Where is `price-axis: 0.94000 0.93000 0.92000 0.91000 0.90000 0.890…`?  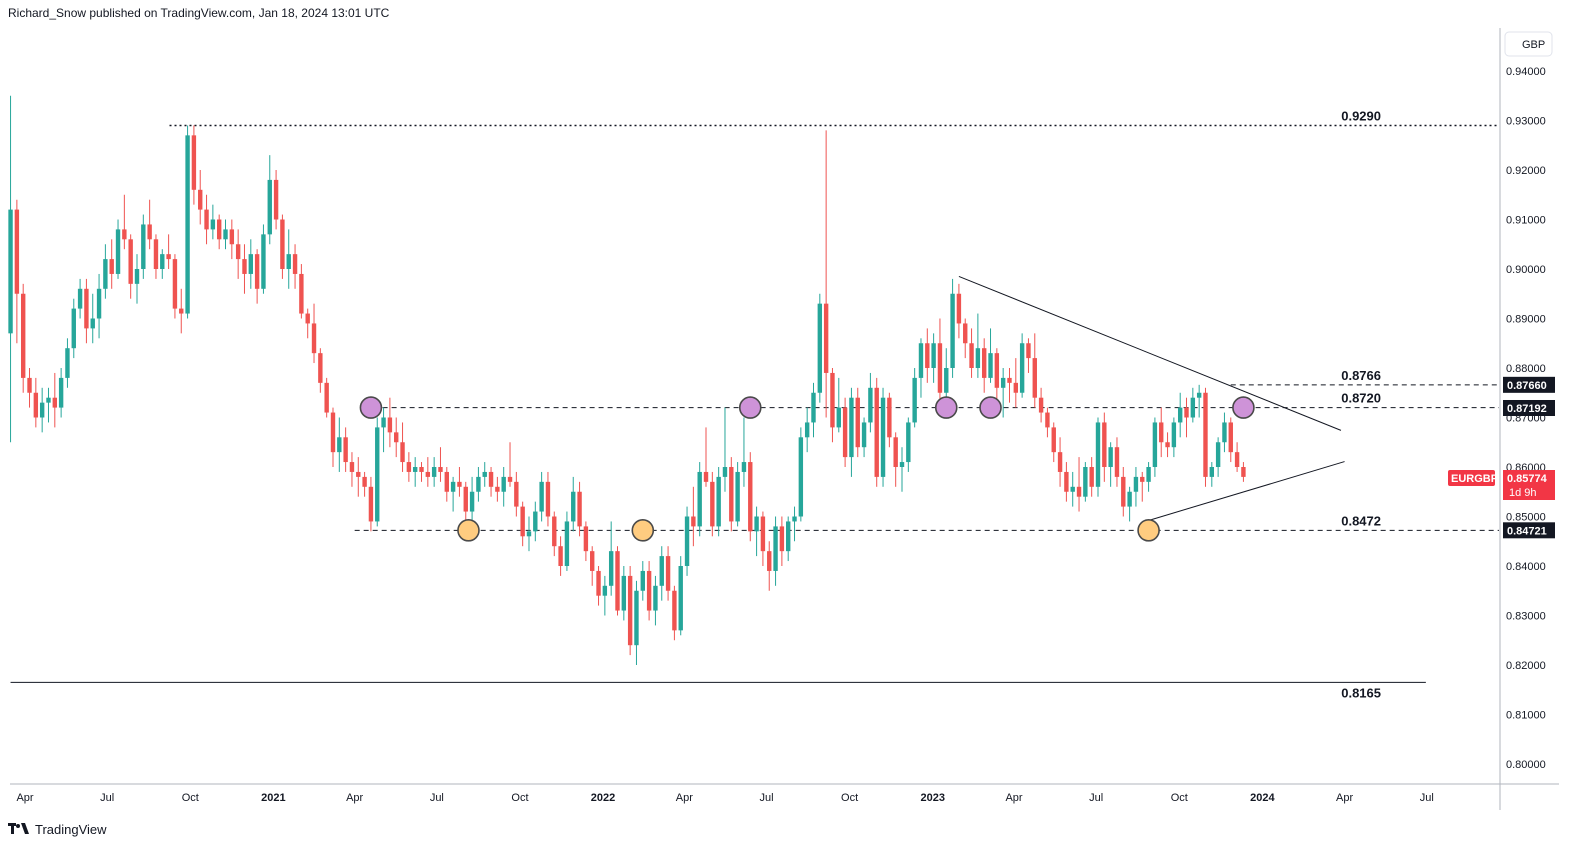
price-axis: 0.94000 0.93000 0.92000 0.91000 0.90000 0.890… is located at coordinates (1526, 418).